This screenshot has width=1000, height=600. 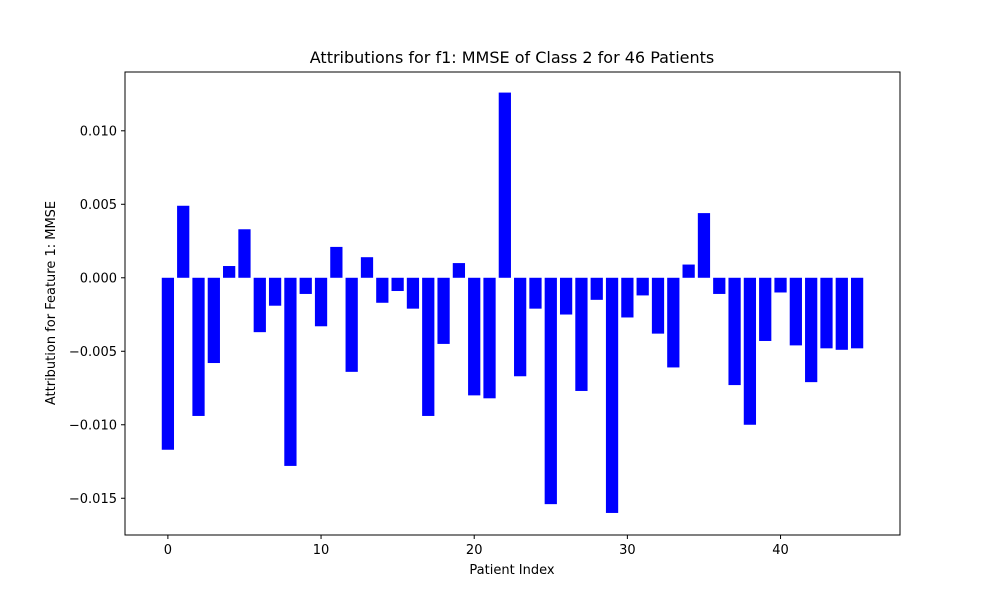 I want to click on y-tick-label: −0.010, so click(x=93, y=425).